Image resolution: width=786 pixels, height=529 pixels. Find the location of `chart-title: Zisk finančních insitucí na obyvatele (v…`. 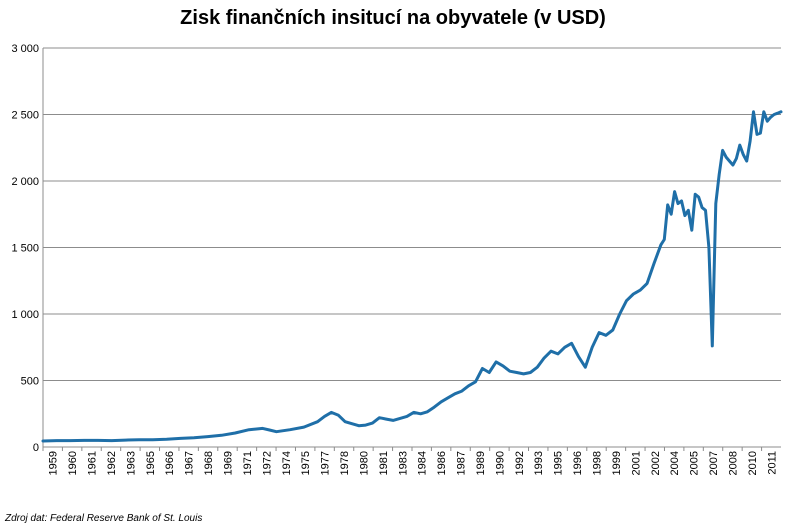

chart-title: Zisk finančních insitucí na obyvatele (v… is located at coordinates (393, 18).